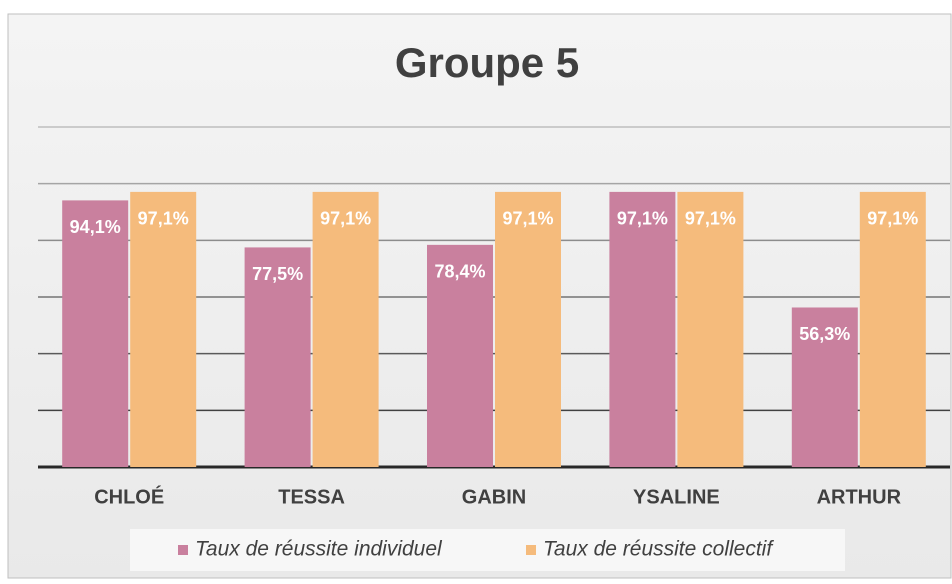 The width and height of the screenshot is (952, 584). Describe the element at coordinates (676, 497) in the screenshot. I see `x-tick-label: YSALINE` at that location.